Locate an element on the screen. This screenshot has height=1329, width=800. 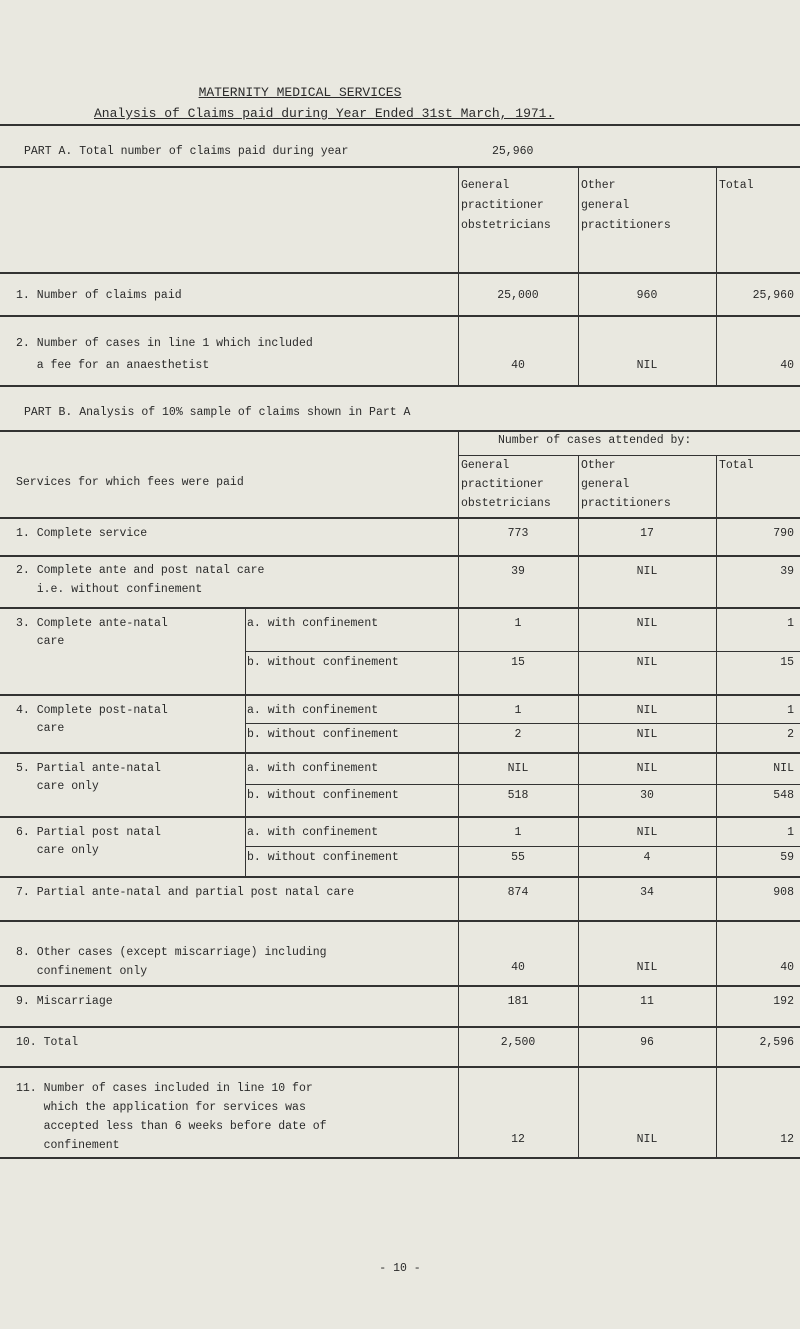
cell-total: 790 is located at coordinates (783, 533).